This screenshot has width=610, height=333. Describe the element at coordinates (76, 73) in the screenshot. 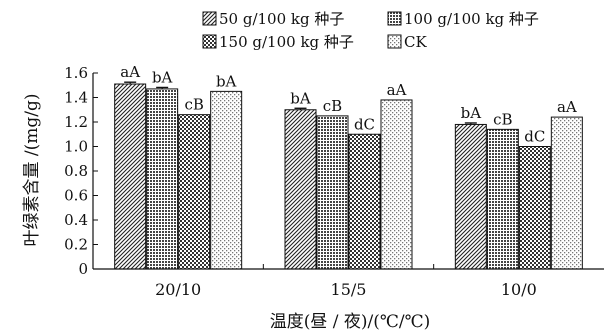

I see `y-tick-label: 1.6` at that location.